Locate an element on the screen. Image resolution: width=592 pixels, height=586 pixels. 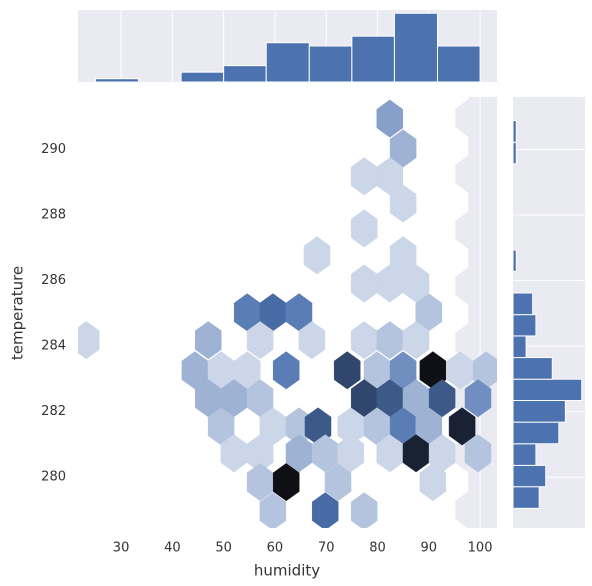
y-tick-label: 282 is located at coordinates (53, 411).